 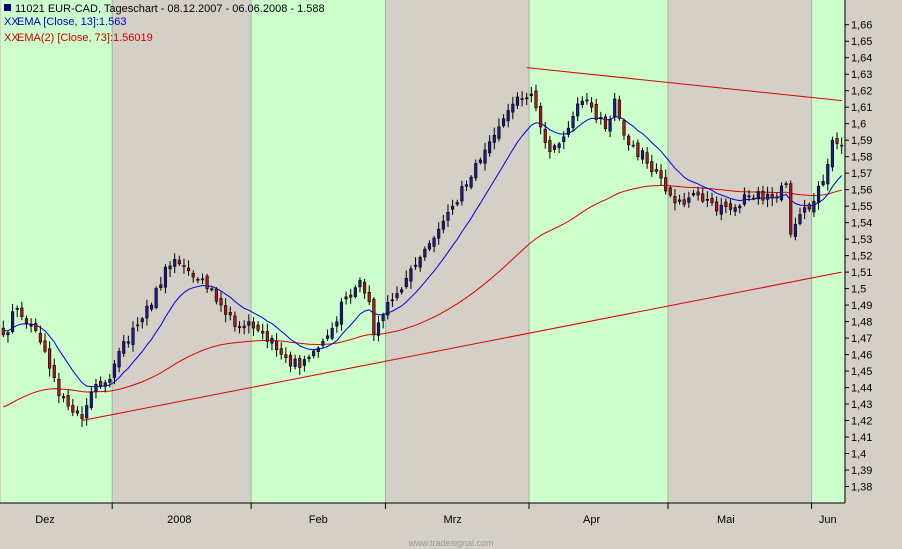 I want to click on month-band, so click(x=457, y=251).